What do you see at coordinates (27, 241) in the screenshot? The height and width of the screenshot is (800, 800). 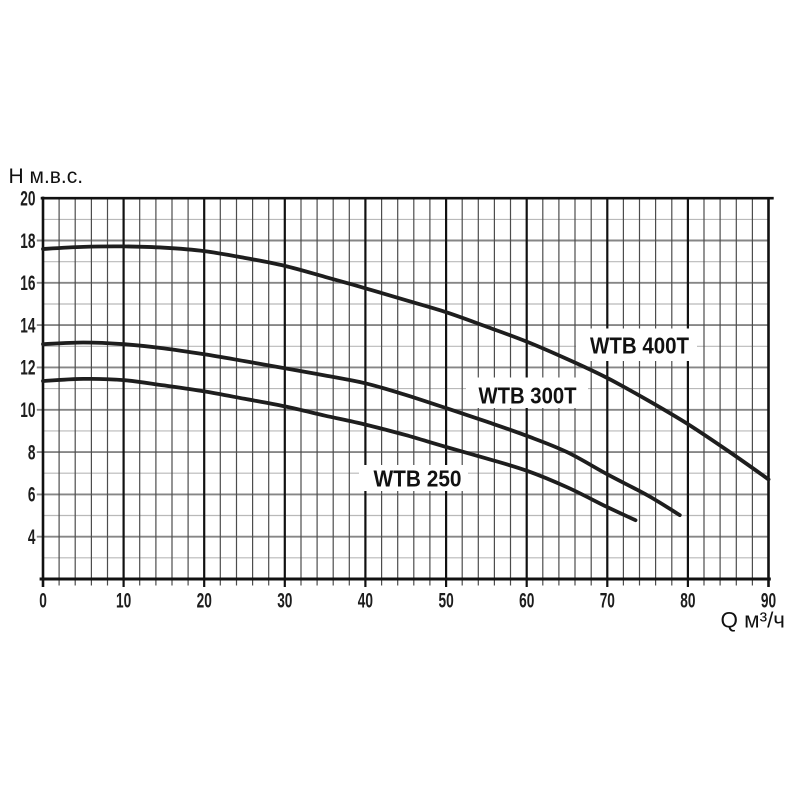 I see `svg-text: 18` at bounding box center [27, 241].